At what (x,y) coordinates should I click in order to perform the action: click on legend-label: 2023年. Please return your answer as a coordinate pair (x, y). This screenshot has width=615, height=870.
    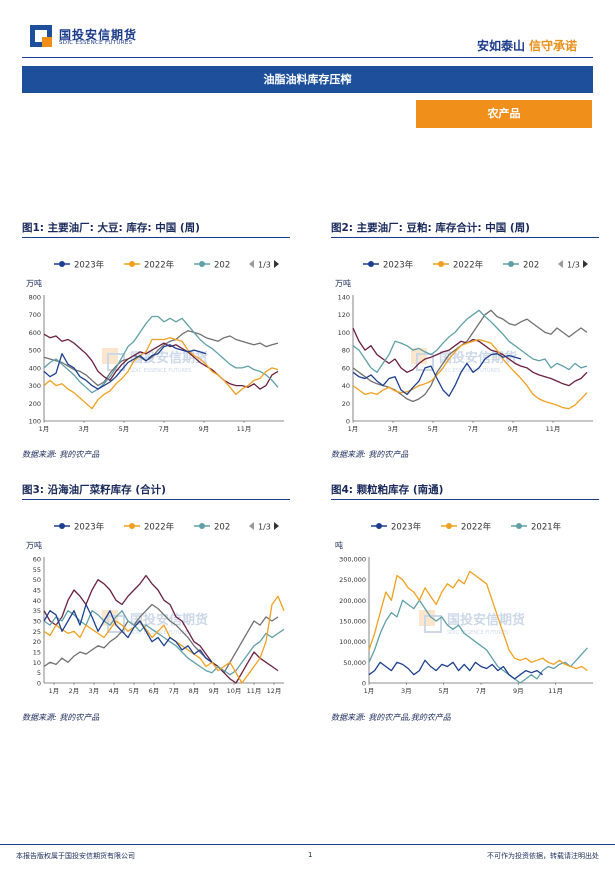
    Looking at the image, I should click on (398, 265).